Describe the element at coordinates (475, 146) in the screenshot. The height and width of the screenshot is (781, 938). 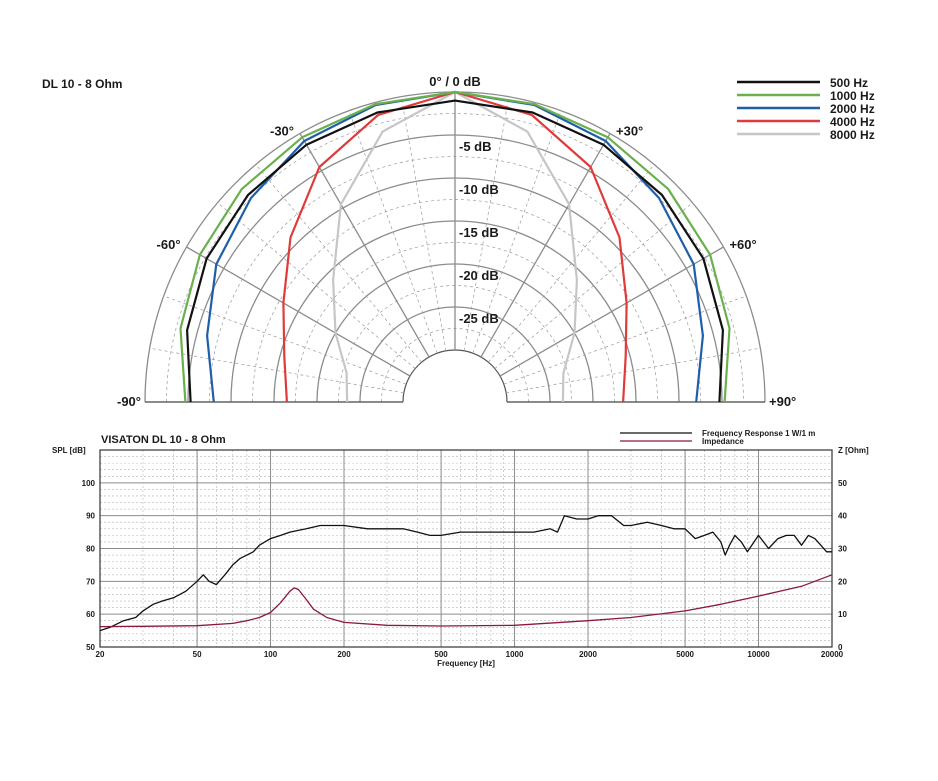
I see `polar-radial-label: -5 dB` at that location.